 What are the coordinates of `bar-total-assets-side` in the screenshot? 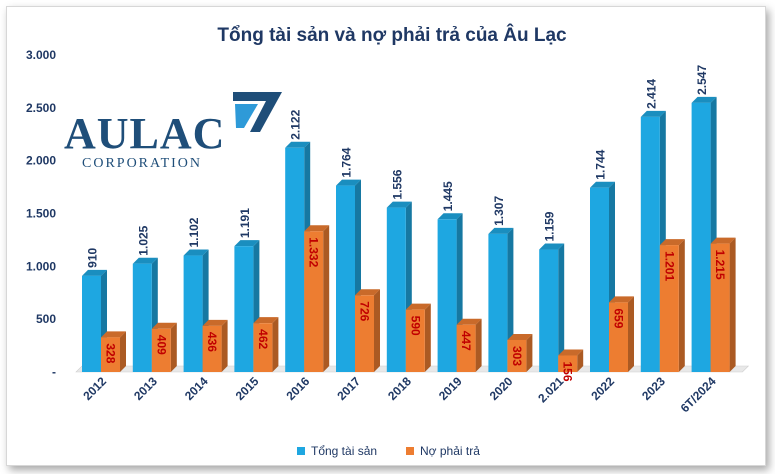 It's located at (561, 307).